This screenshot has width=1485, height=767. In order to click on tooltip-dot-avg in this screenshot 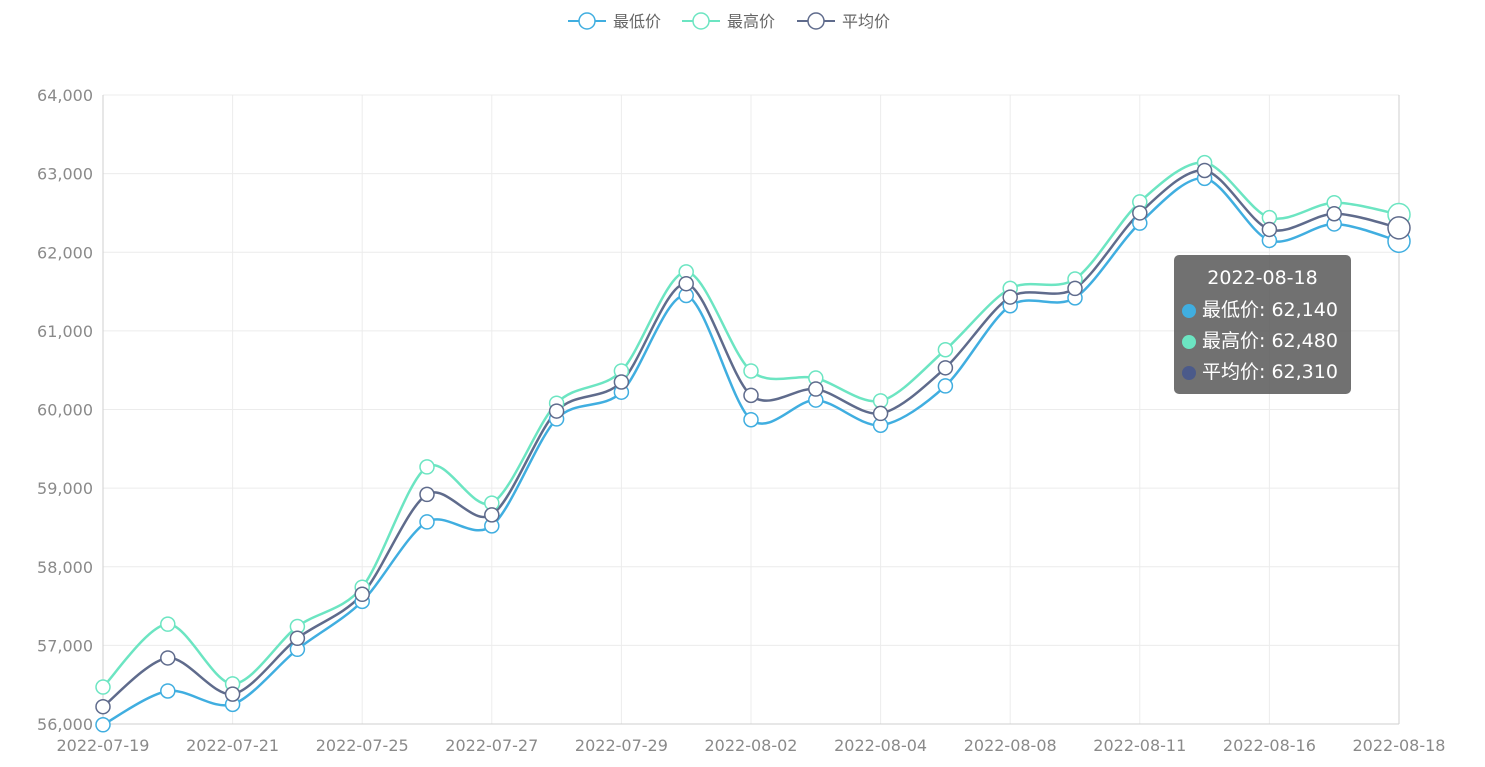, I will do `click(1189, 372)`.